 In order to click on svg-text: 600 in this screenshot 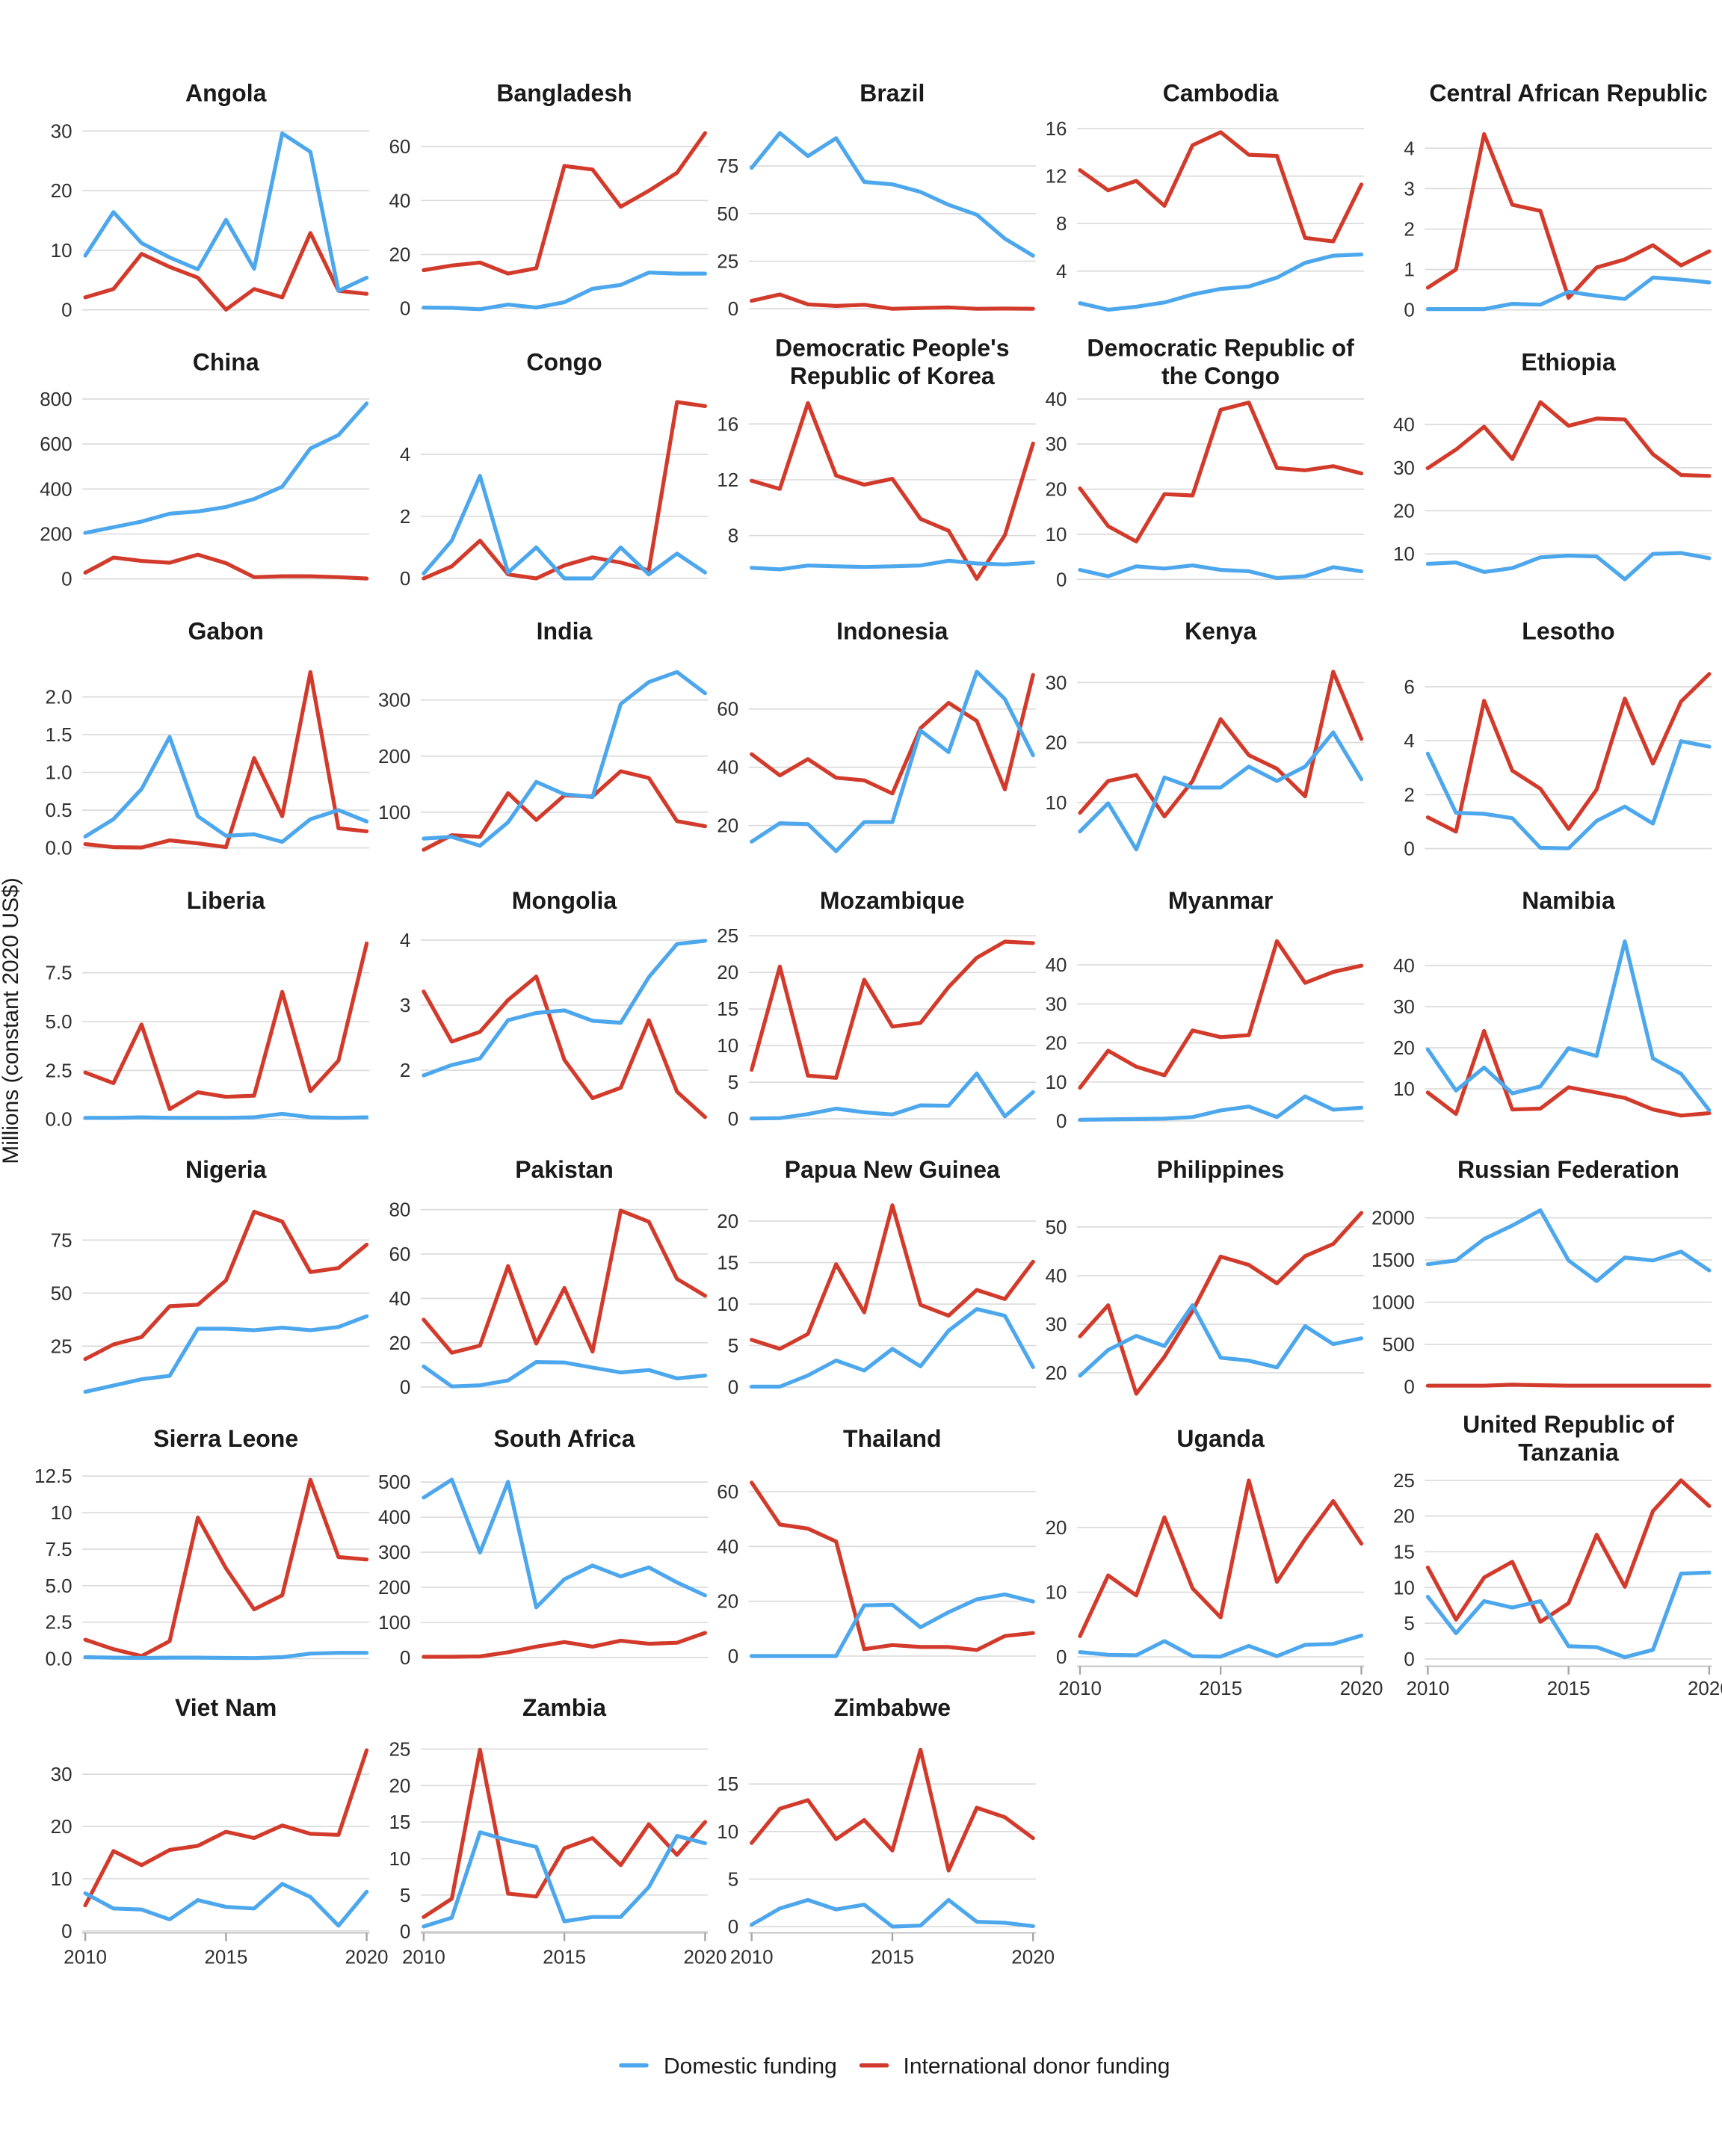, I will do `click(56, 444)`.